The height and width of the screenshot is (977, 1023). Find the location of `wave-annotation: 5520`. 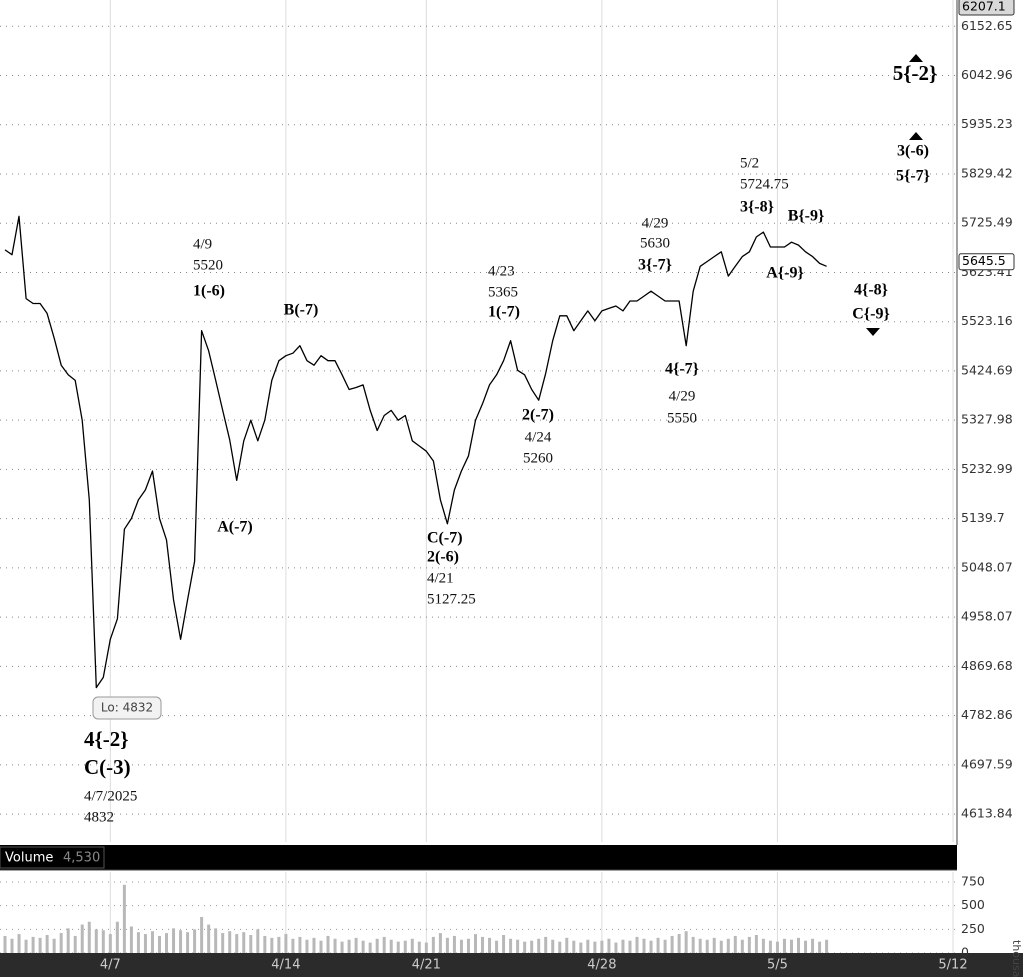

wave-annotation: 5520 is located at coordinates (208, 265).